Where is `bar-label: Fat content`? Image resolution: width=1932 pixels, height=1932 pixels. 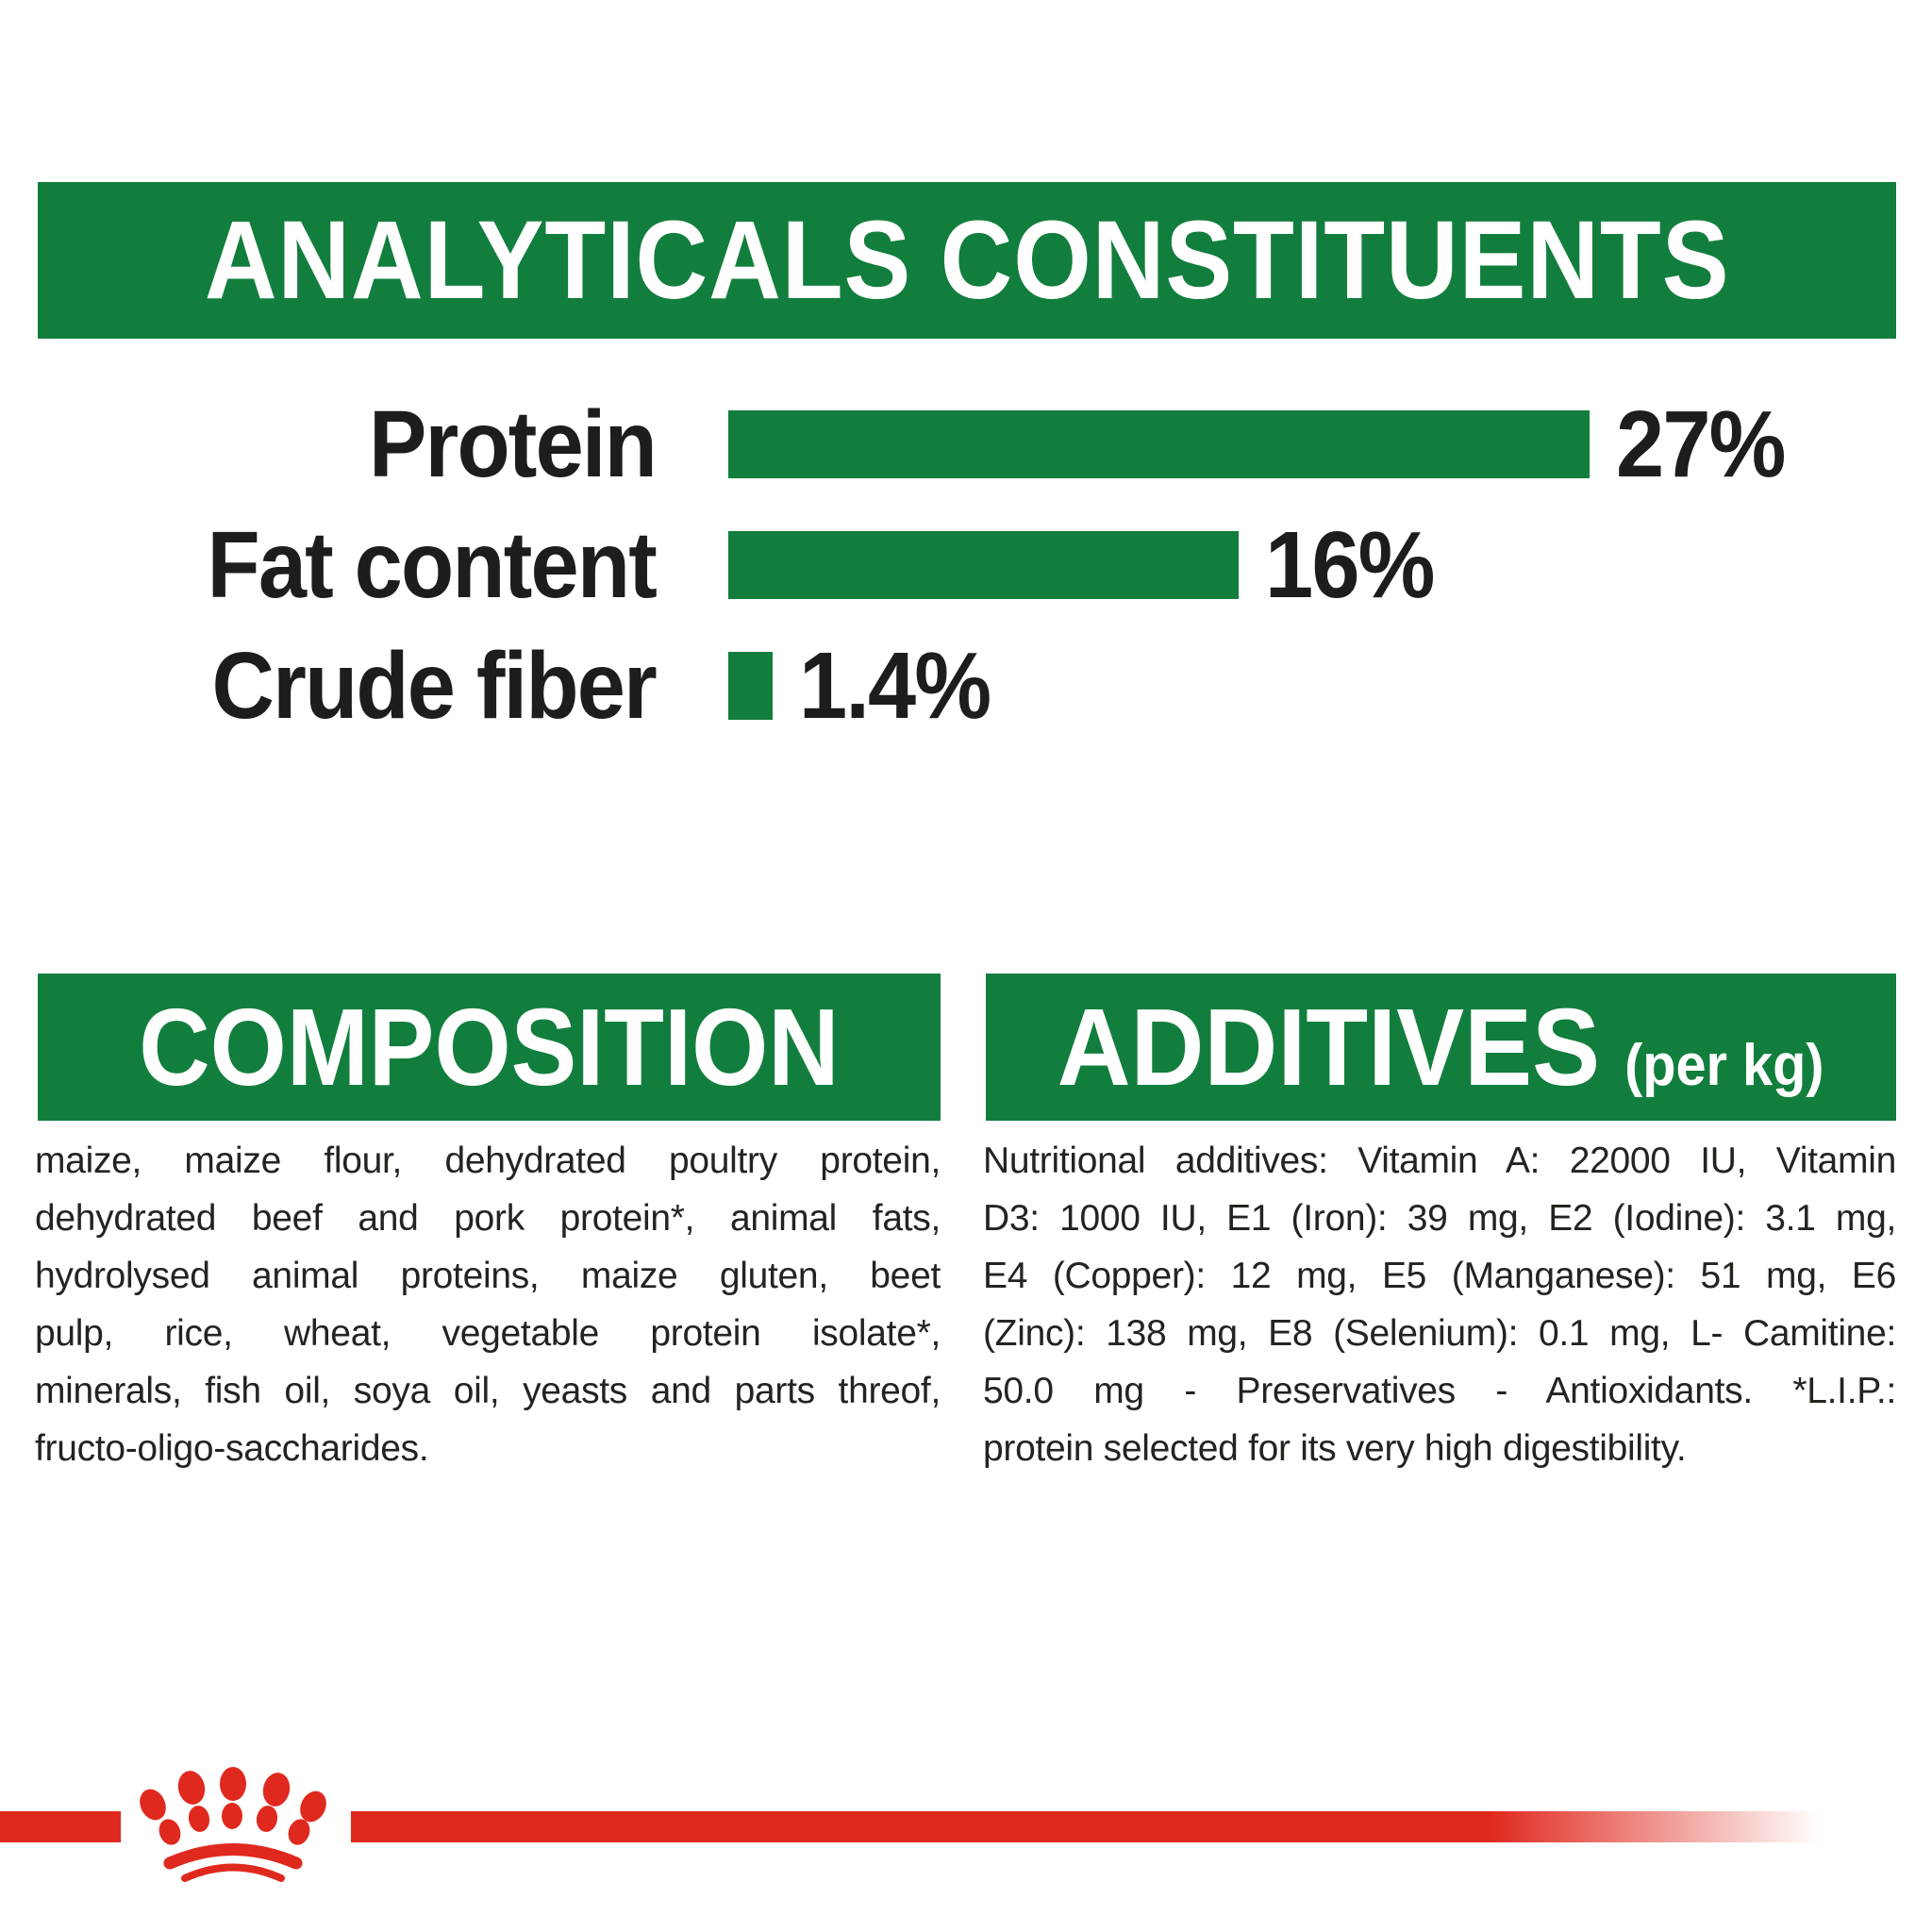 bar-label: Fat content is located at coordinates (432, 565).